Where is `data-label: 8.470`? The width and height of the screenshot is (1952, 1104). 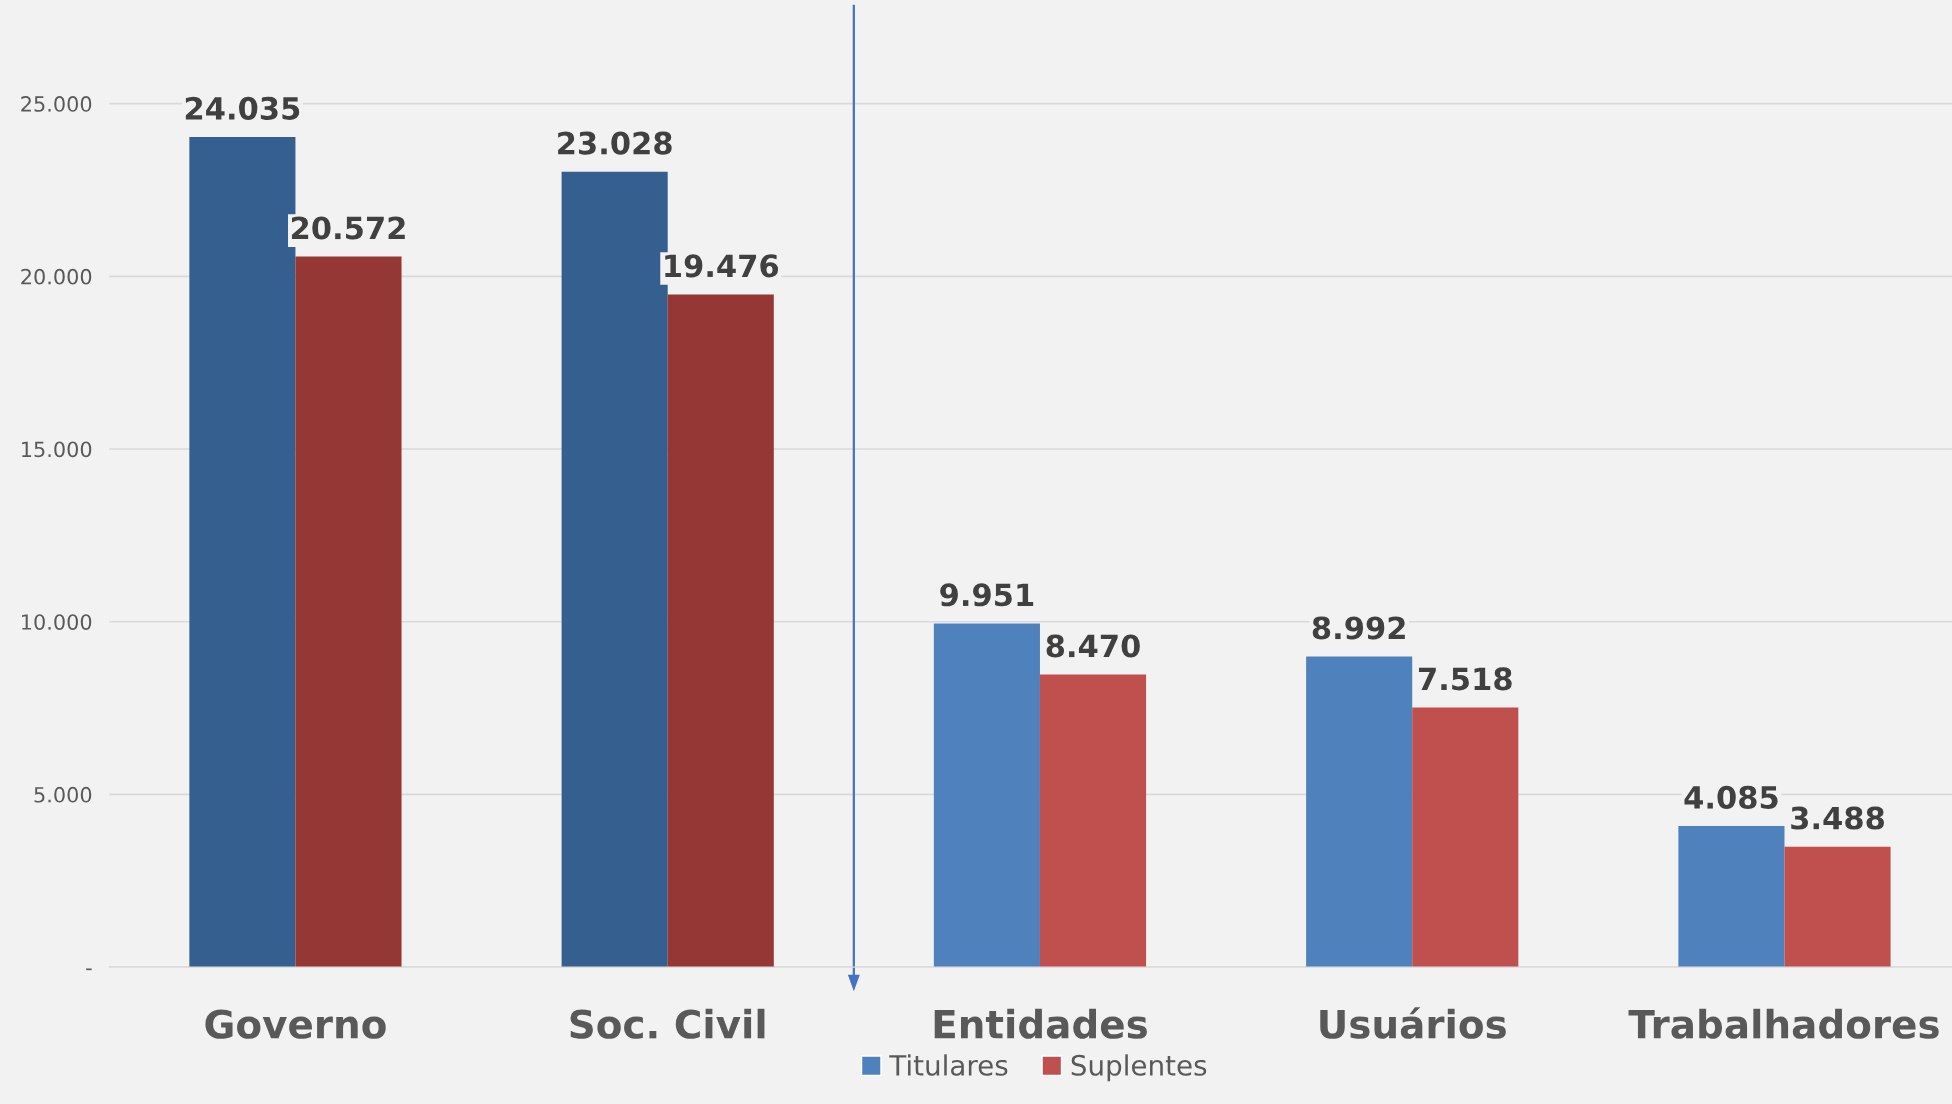 data-label: 8.470 is located at coordinates (1093, 646).